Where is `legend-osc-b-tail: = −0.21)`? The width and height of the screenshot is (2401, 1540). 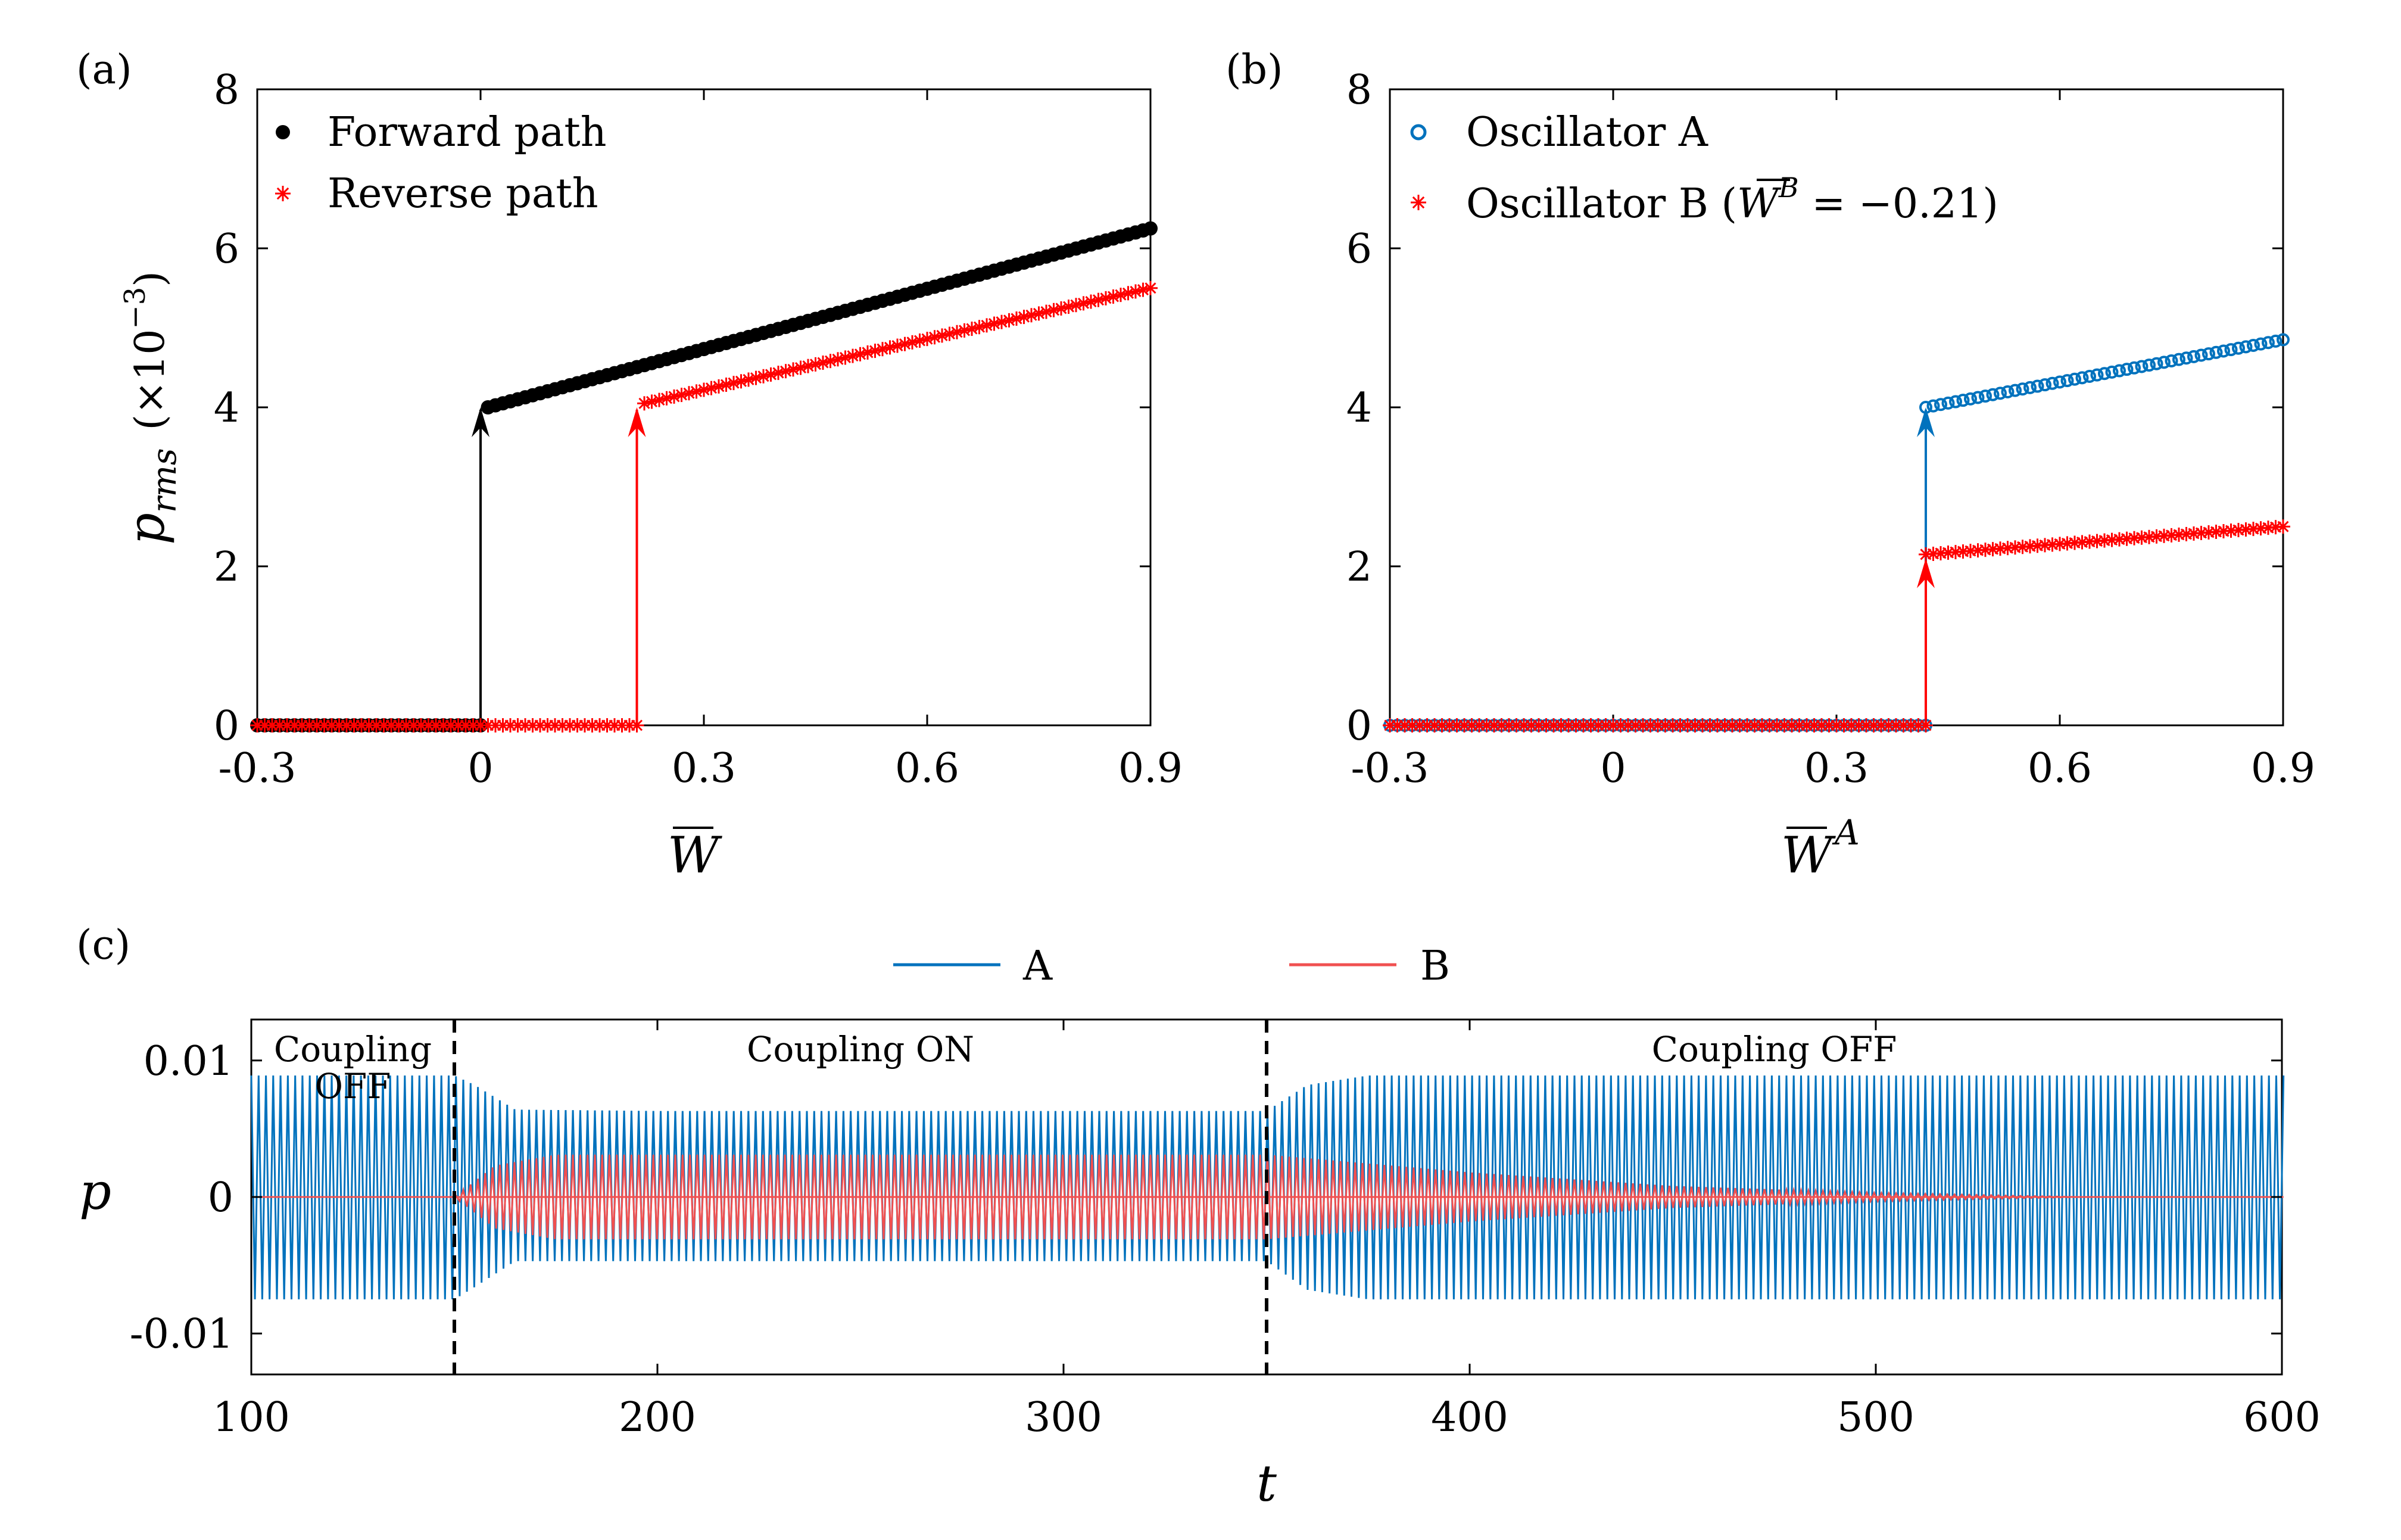
legend-osc-b-tail: = −0.21) is located at coordinates (1899, 203).